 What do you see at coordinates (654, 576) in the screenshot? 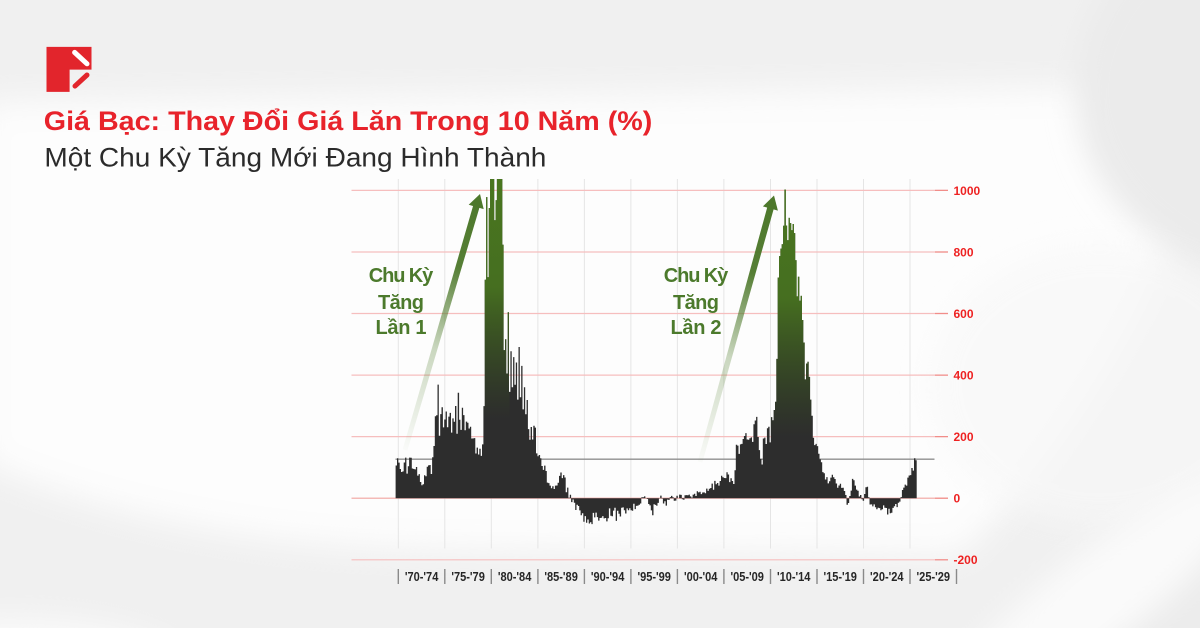
I see `svg-text: '95-'99` at bounding box center [654, 576].